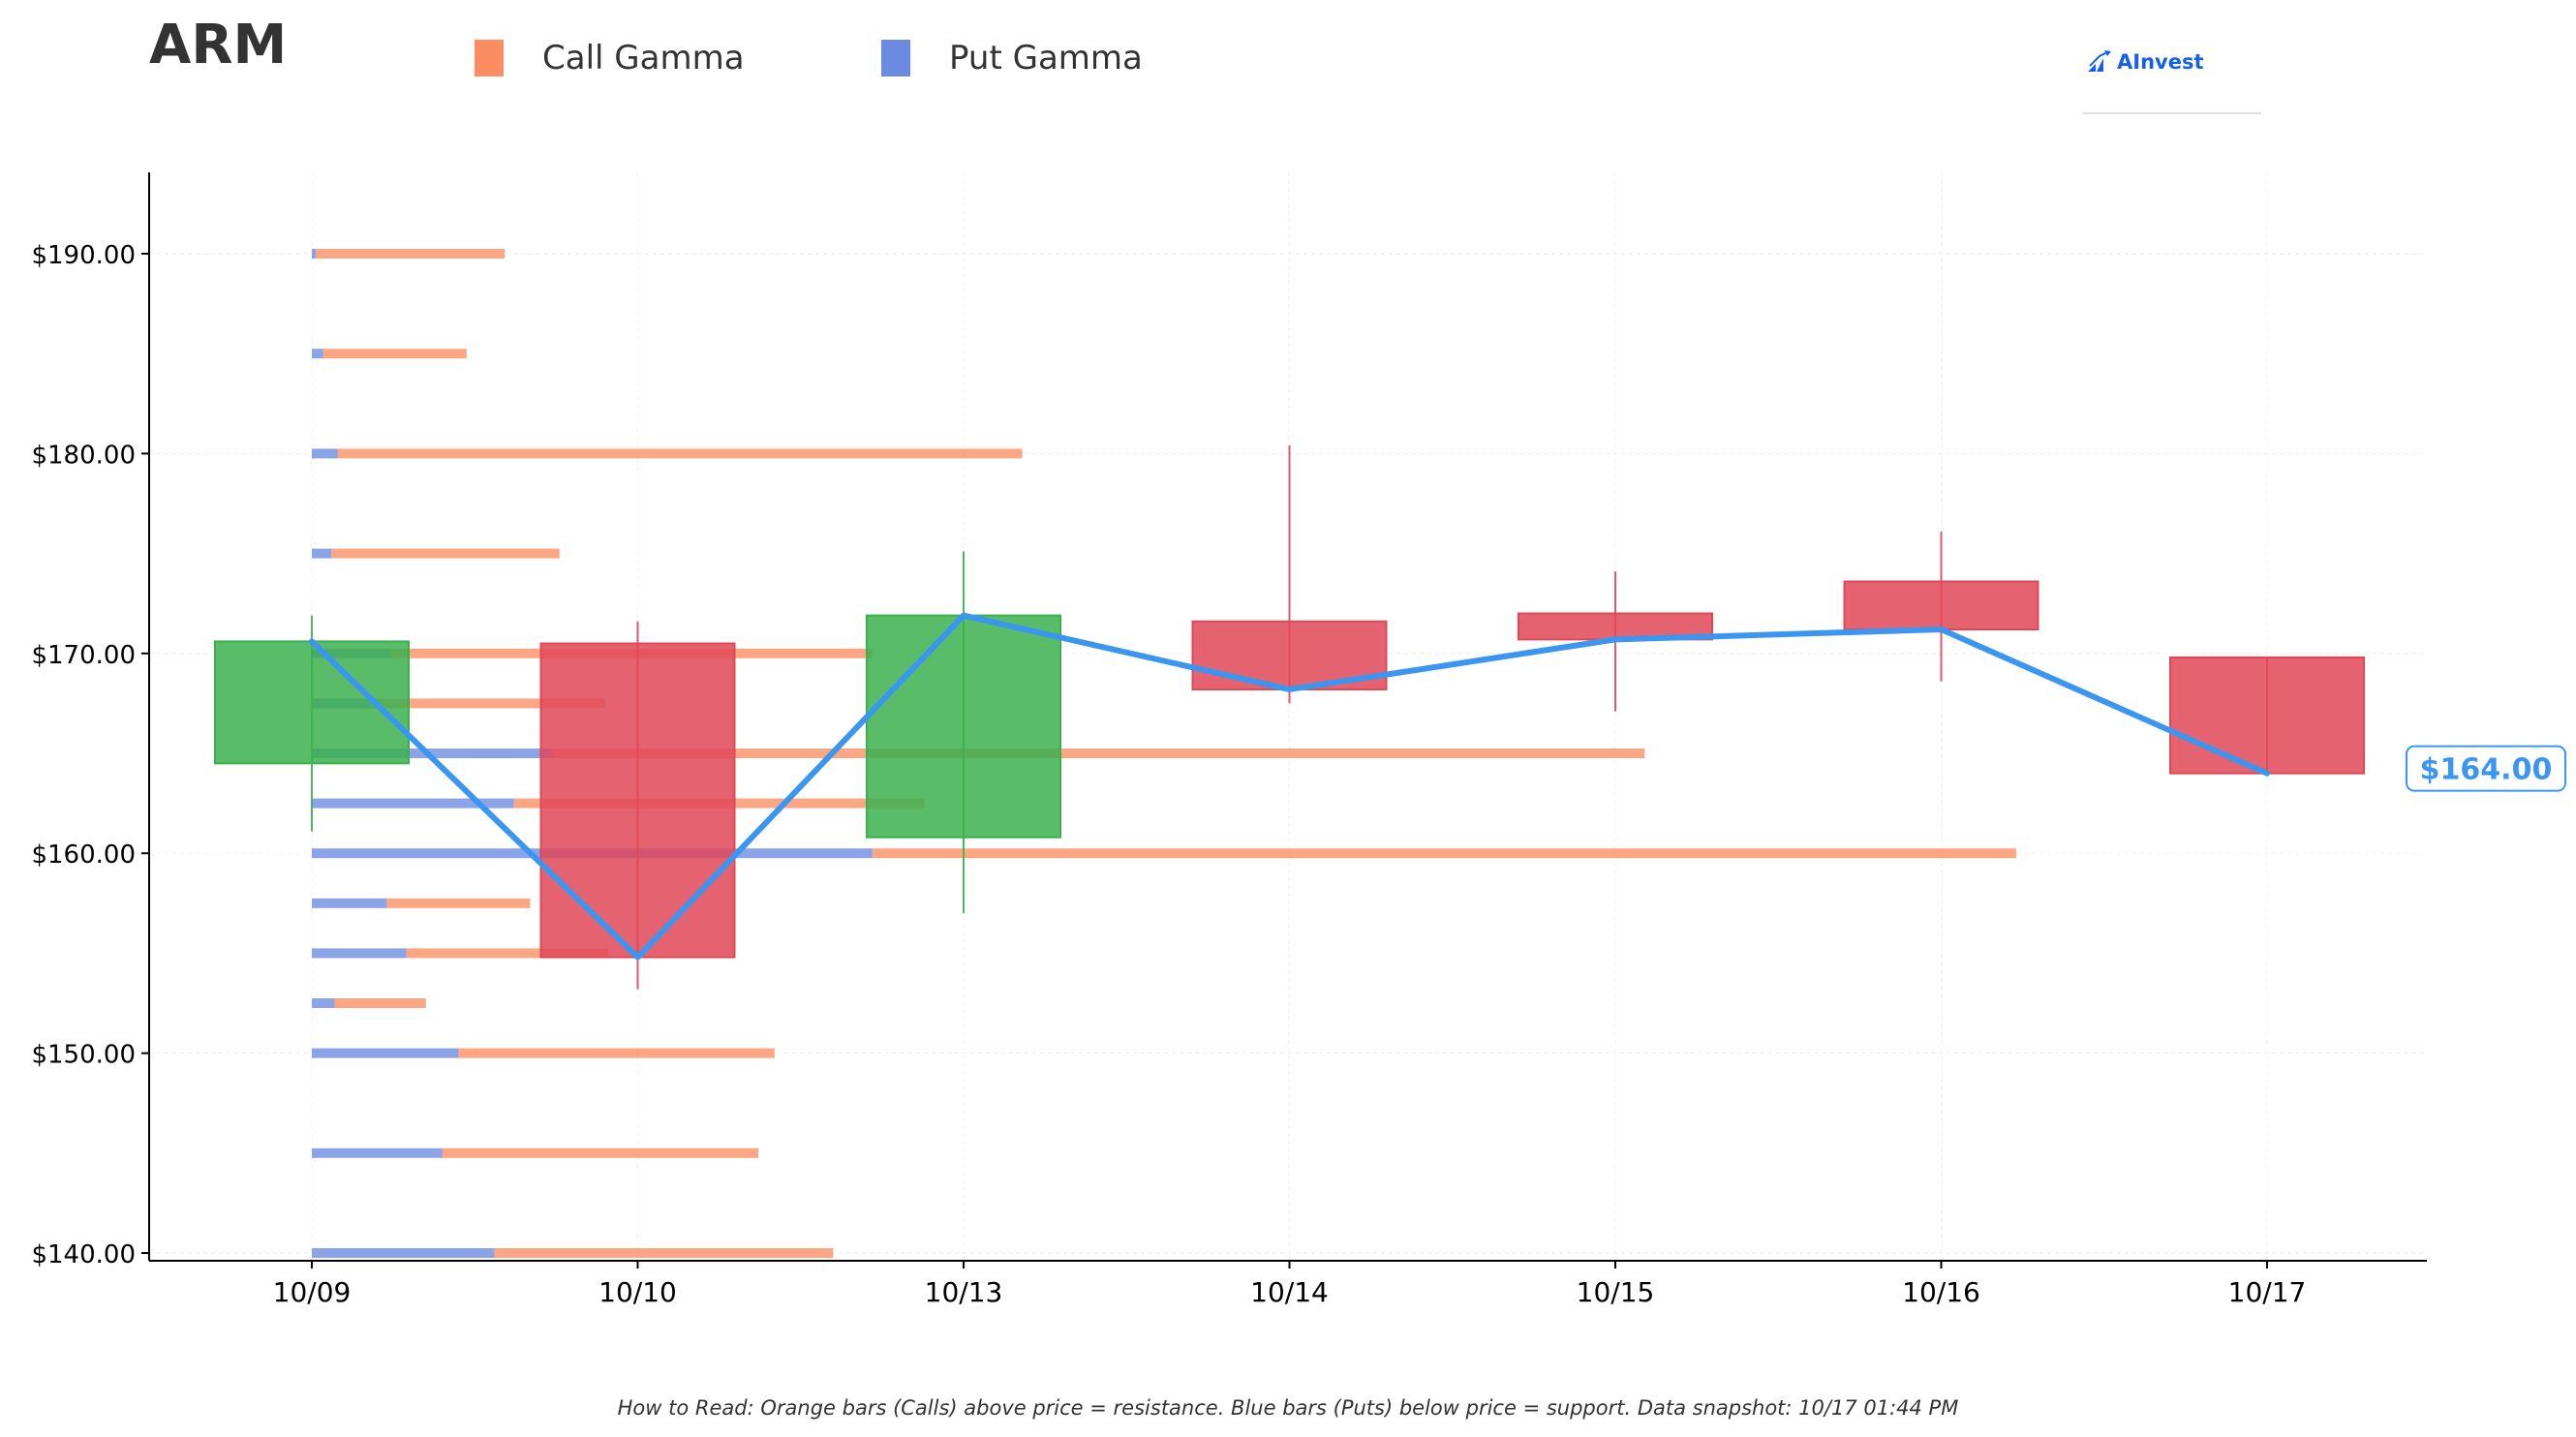  What do you see at coordinates (1289, 1292) in the screenshot?
I see `x-tick-label: 10/14` at bounding box center [1289, 1292].